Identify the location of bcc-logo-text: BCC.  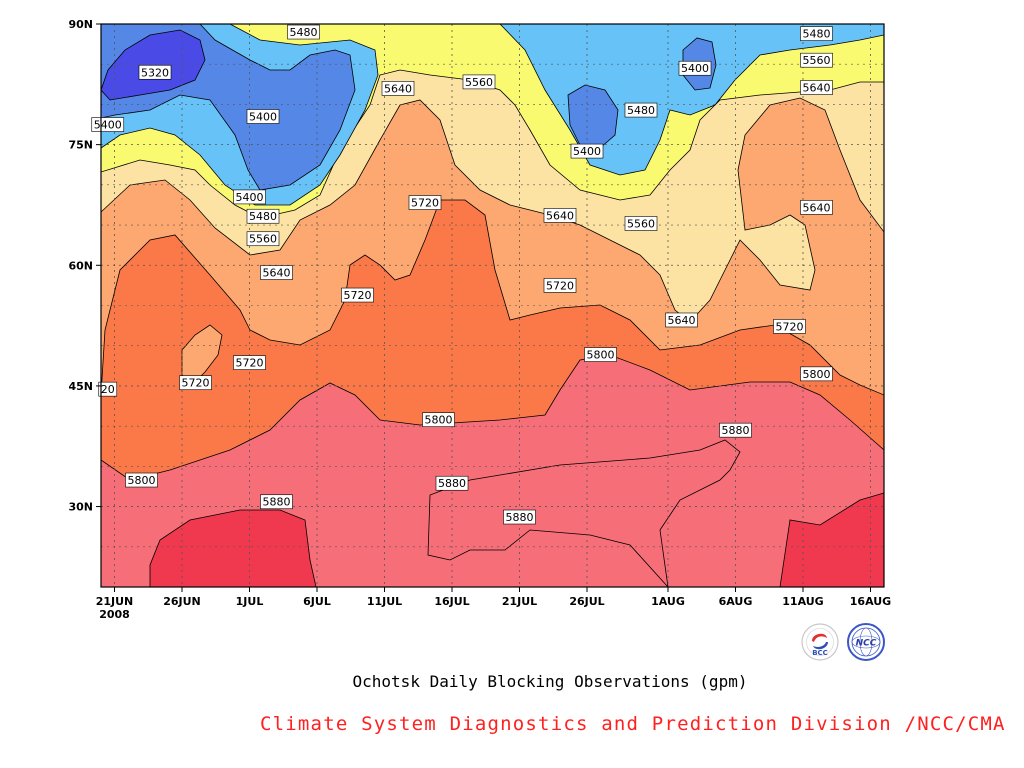
(820, 653).